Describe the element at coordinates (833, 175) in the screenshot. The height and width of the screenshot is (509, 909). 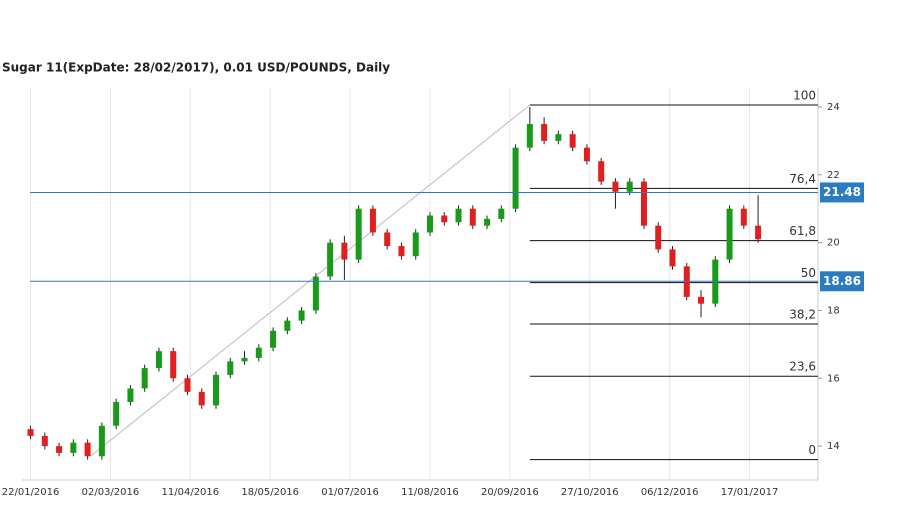
I see `y-tick-label: 22` at that location.